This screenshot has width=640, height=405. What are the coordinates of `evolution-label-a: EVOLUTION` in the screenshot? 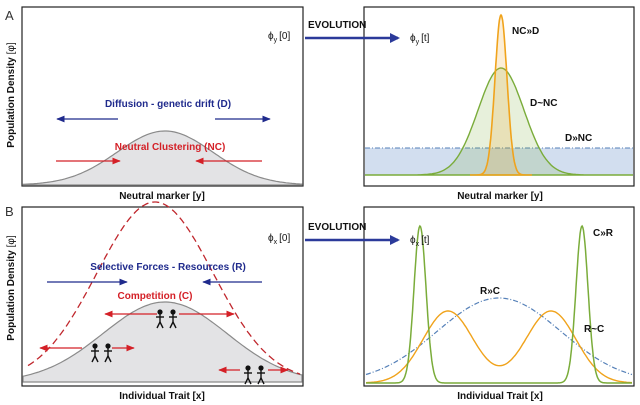 It's located at (337, 25).